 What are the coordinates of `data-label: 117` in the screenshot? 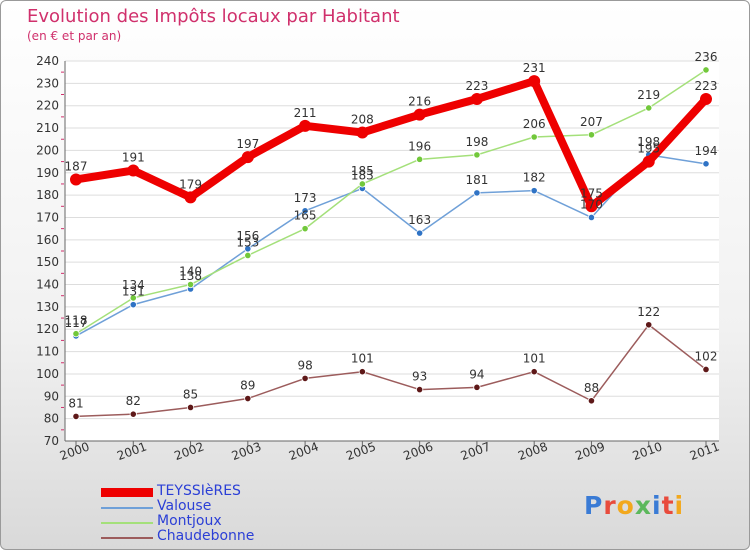 It's located at (76, 323).